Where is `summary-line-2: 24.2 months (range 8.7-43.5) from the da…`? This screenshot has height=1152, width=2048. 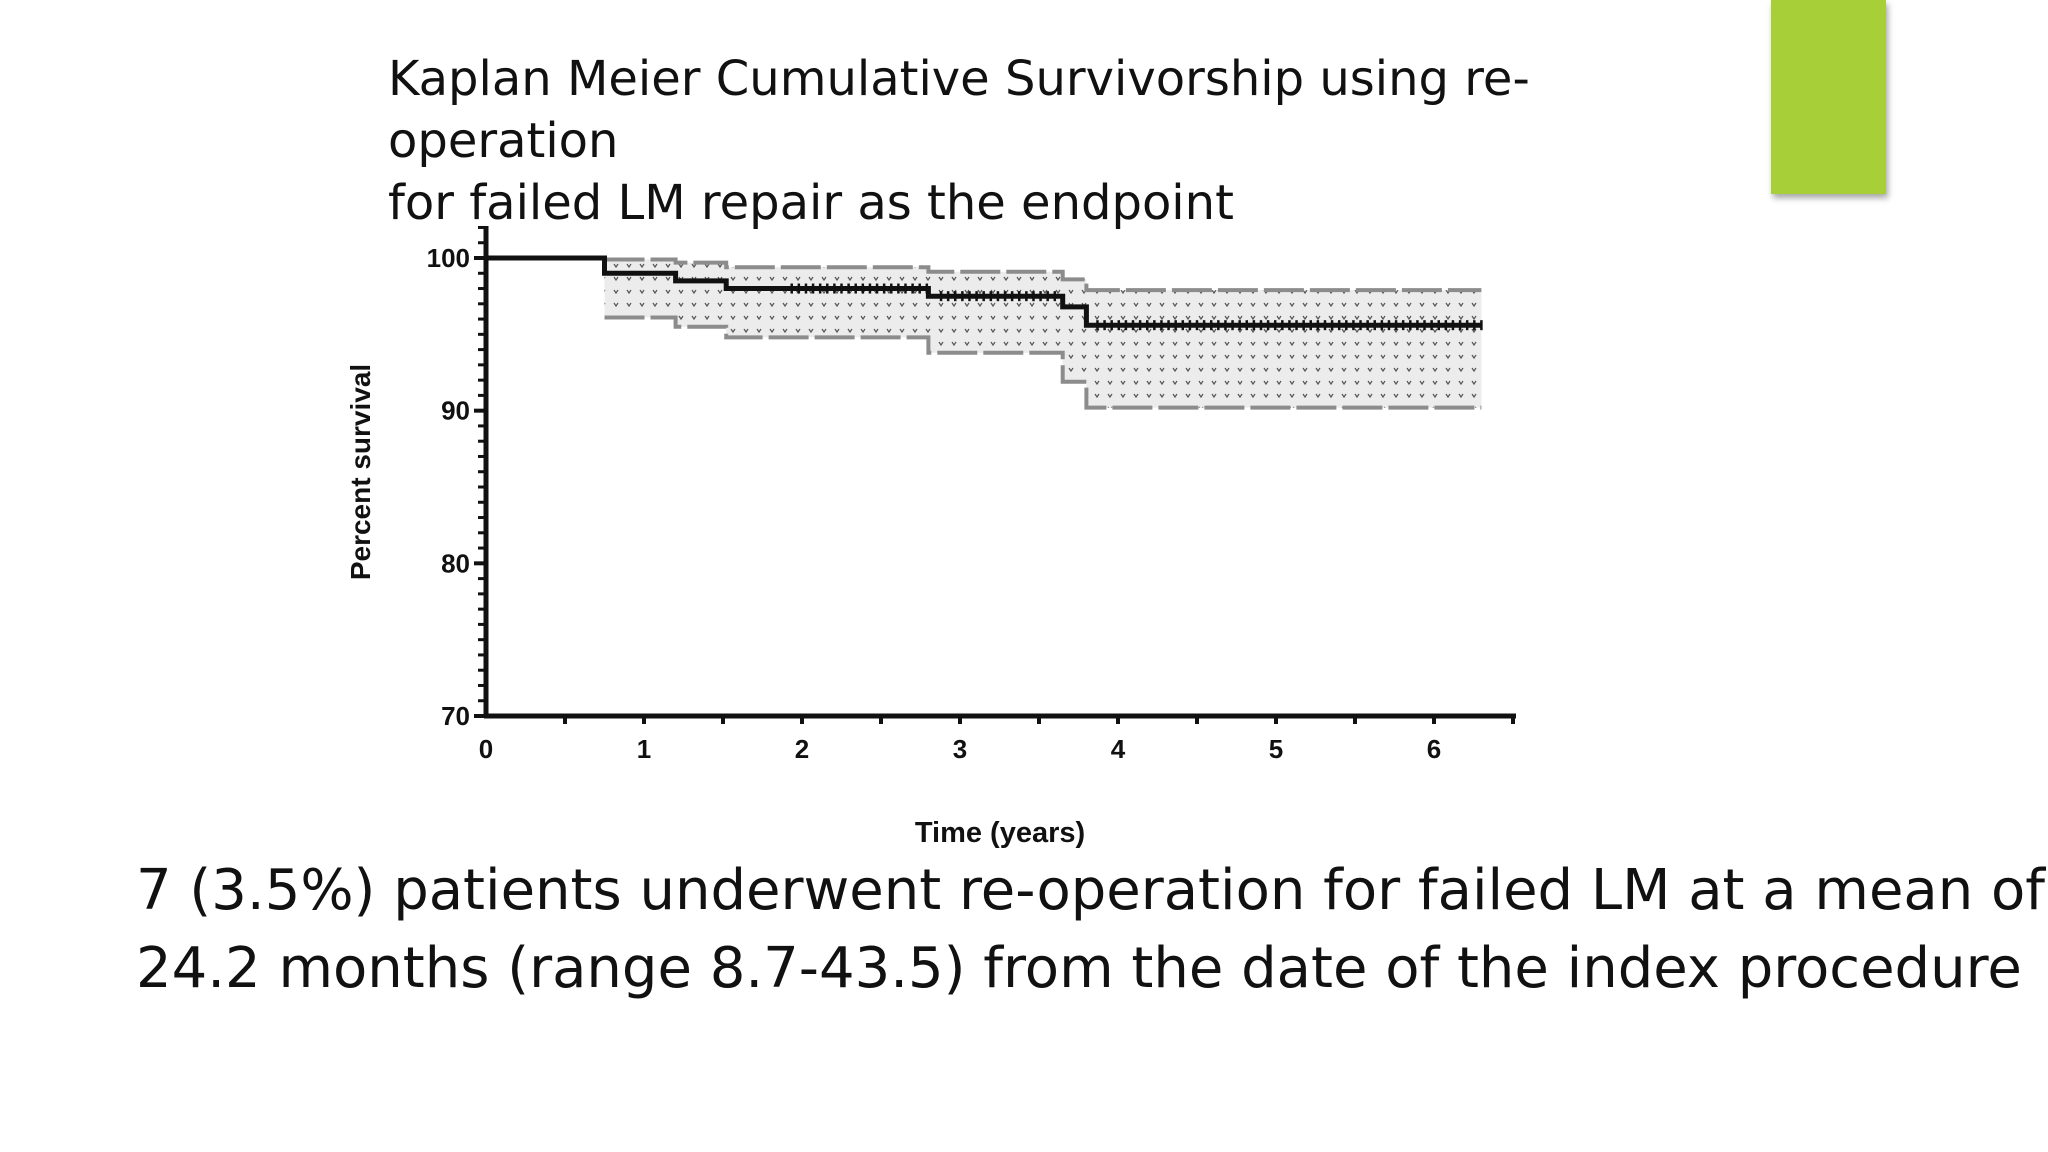
summary-line-2: 24.2 months (range 8.7-43.5) from the da… is located at coordinates (1079, 968).